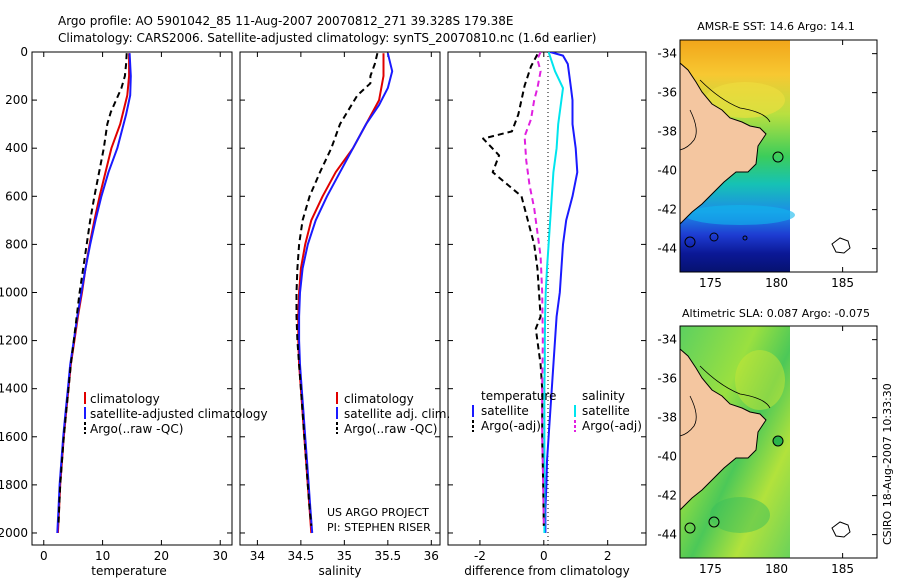 The height and width of the screenshot is (580, 900). What do you see at coordinates (547, 571) in the screenshot?
I see `difference-xlabel: difference from climatology` at bounding box center [547, 571].